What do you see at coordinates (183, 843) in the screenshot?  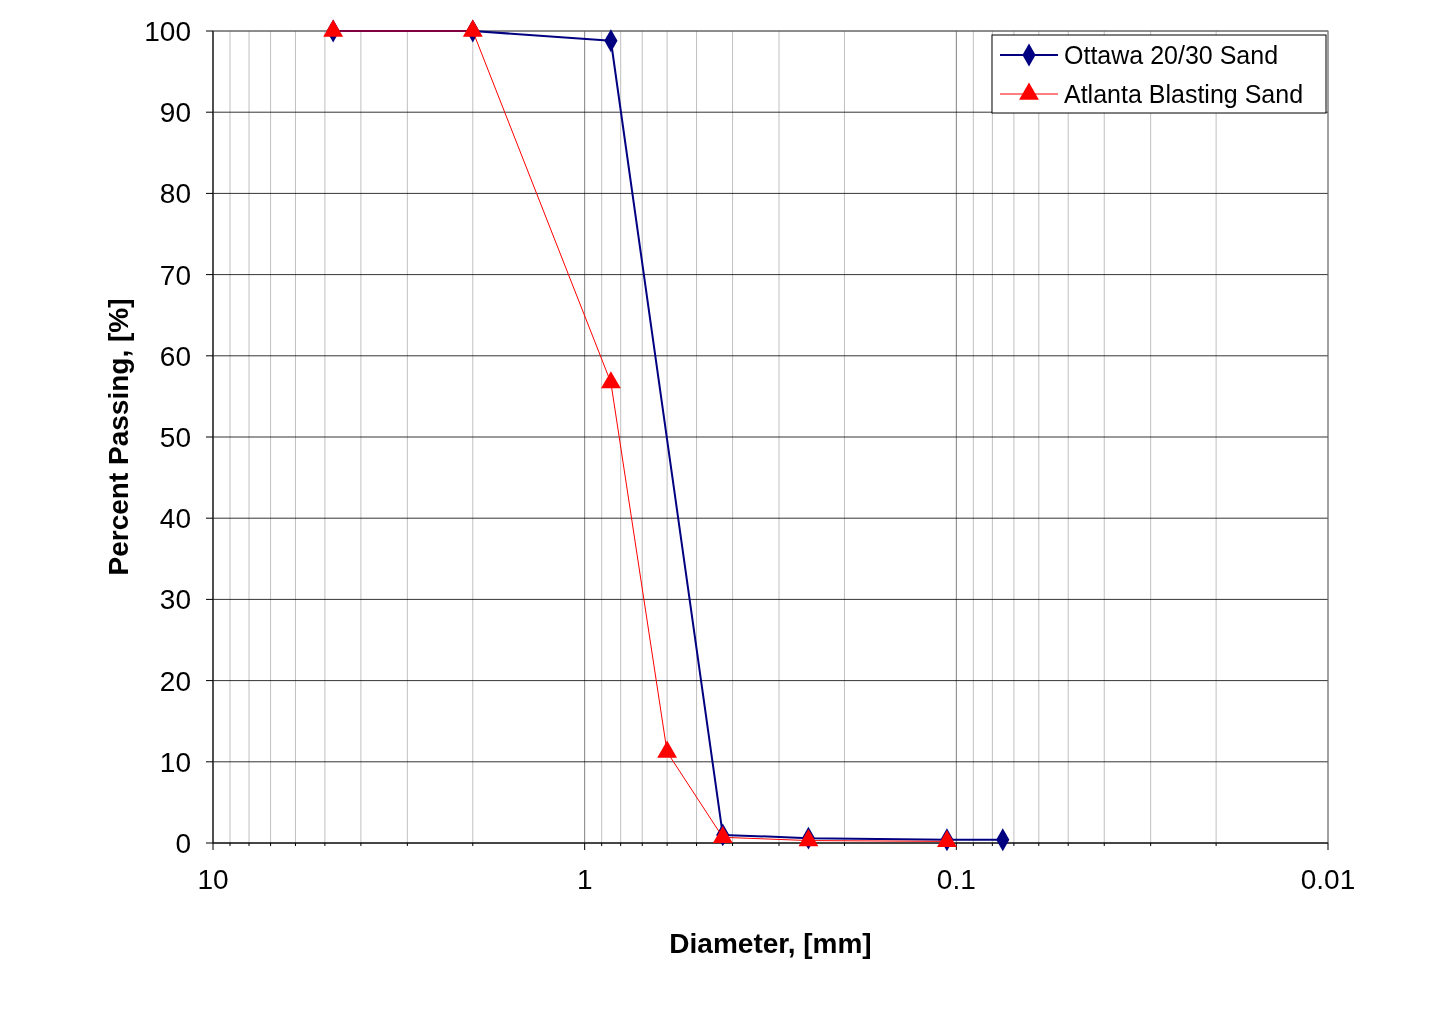 I see `y-tick-label: 0` at bounding box center [183, 843].